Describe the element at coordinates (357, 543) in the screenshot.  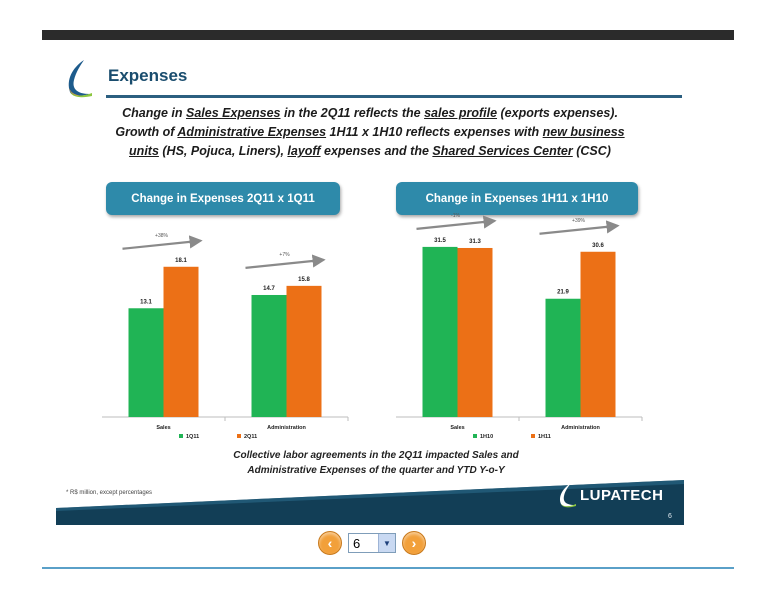
I see `page-select-value: 6` at that location.